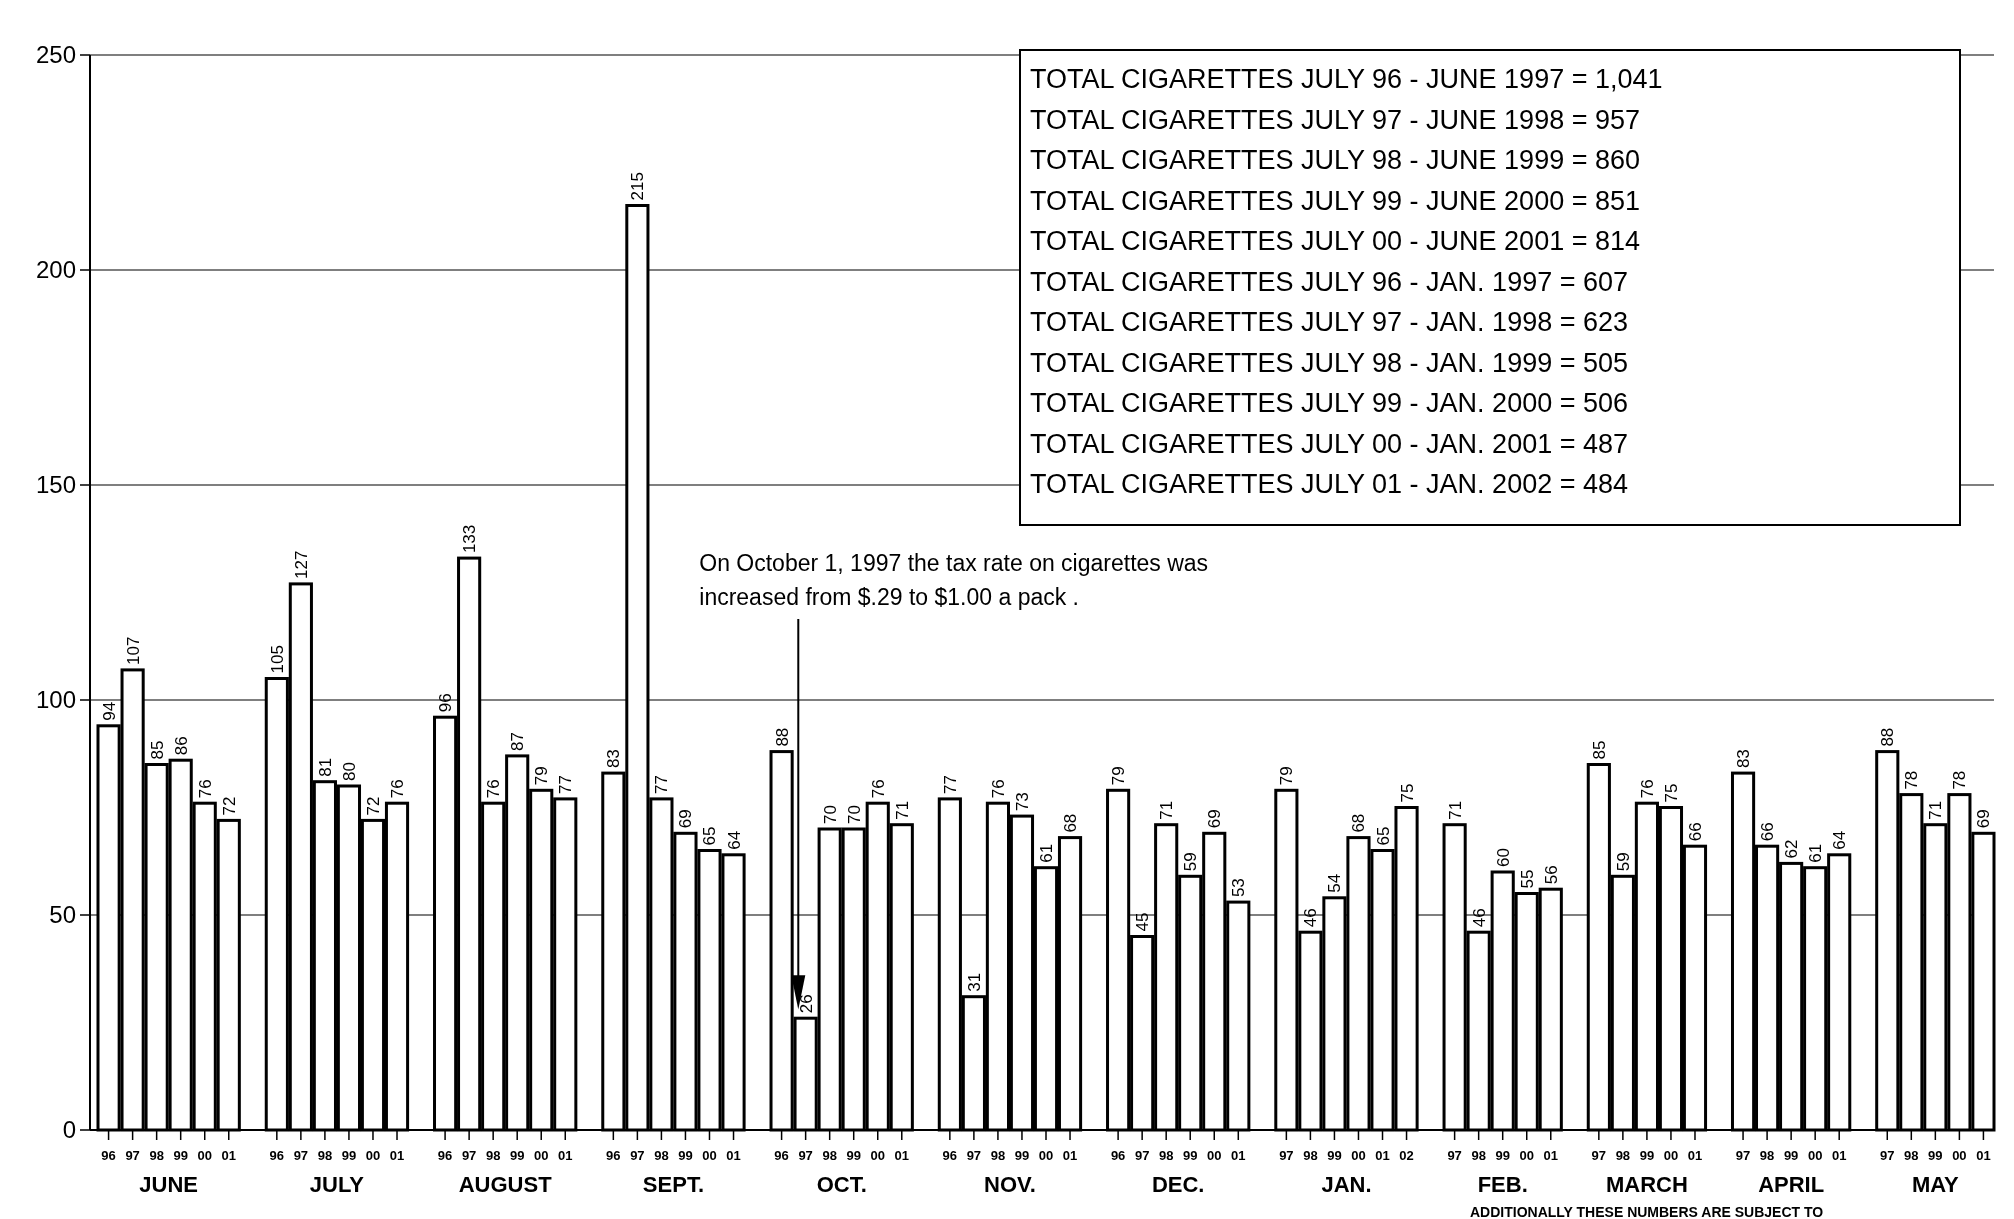  I want to click on data-label: 96, so click(446, 703).